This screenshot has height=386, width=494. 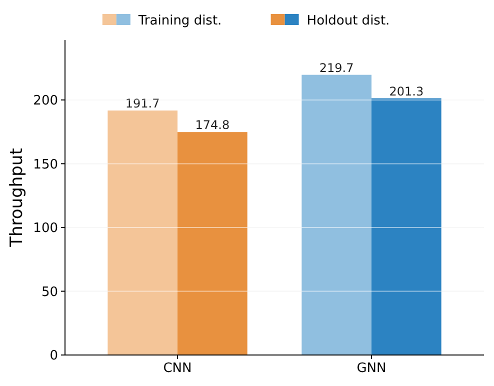 What do you see at coordinates (45, 100) in the screenshot?
I see `y-tick-label: 200` at bounding box center [45, 100].